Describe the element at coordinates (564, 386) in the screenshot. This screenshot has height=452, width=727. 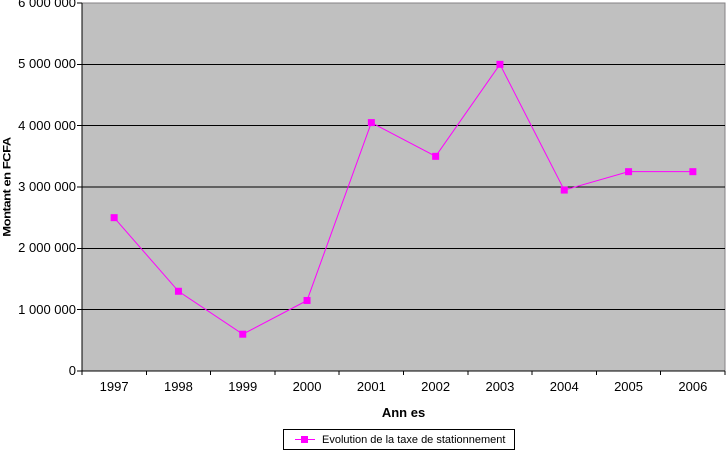
I see `x-axis-tick-label: 2004` at that location.